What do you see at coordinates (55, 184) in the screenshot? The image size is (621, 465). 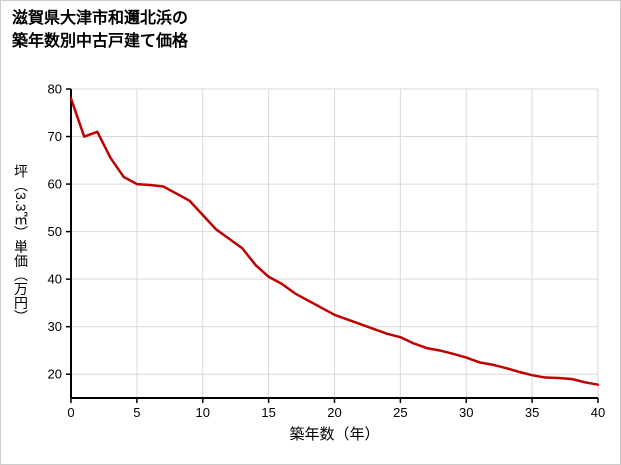 I see `y-tick-label: 60` at bounding box center [55, 184].